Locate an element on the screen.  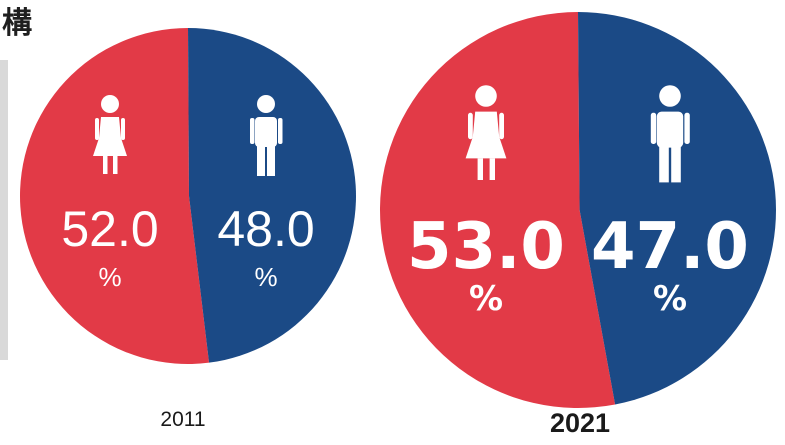
page-heading: 構 is located at coordinates (17, 23).